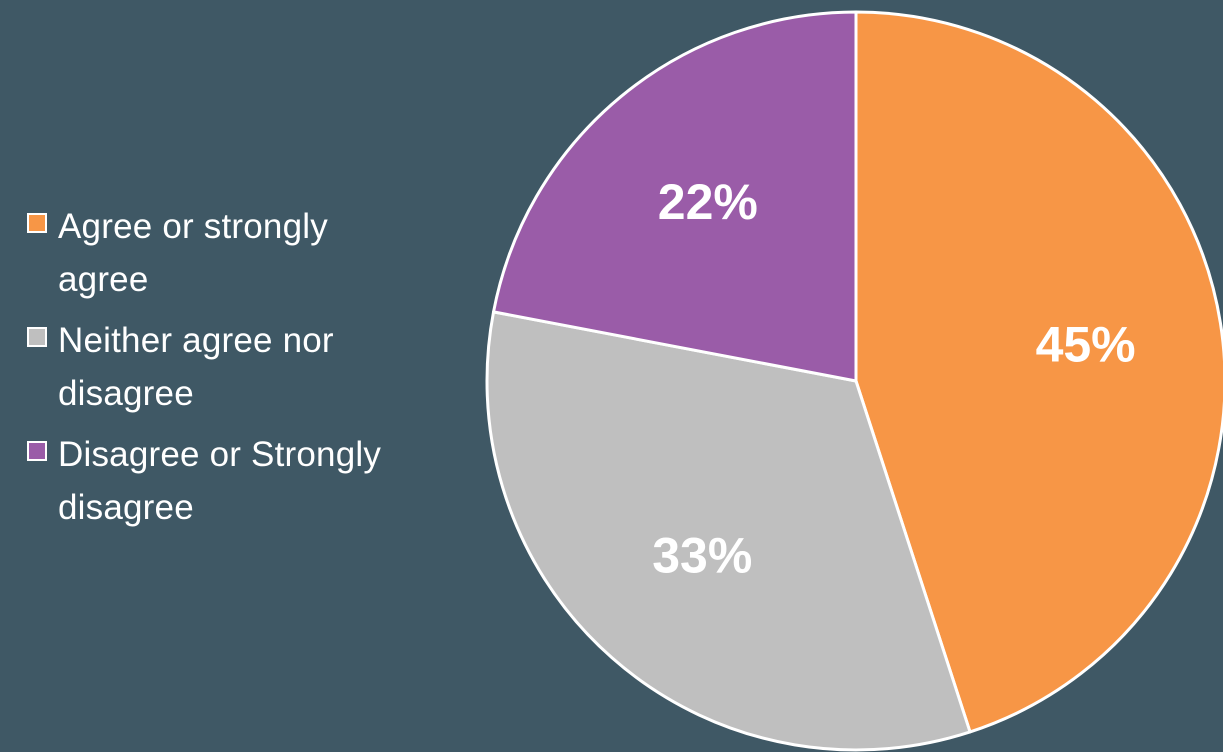 This screenshot has height=752, width=1223. I want to click on legend-label-neither: Neither agree nor disagree, so click(196, 367).